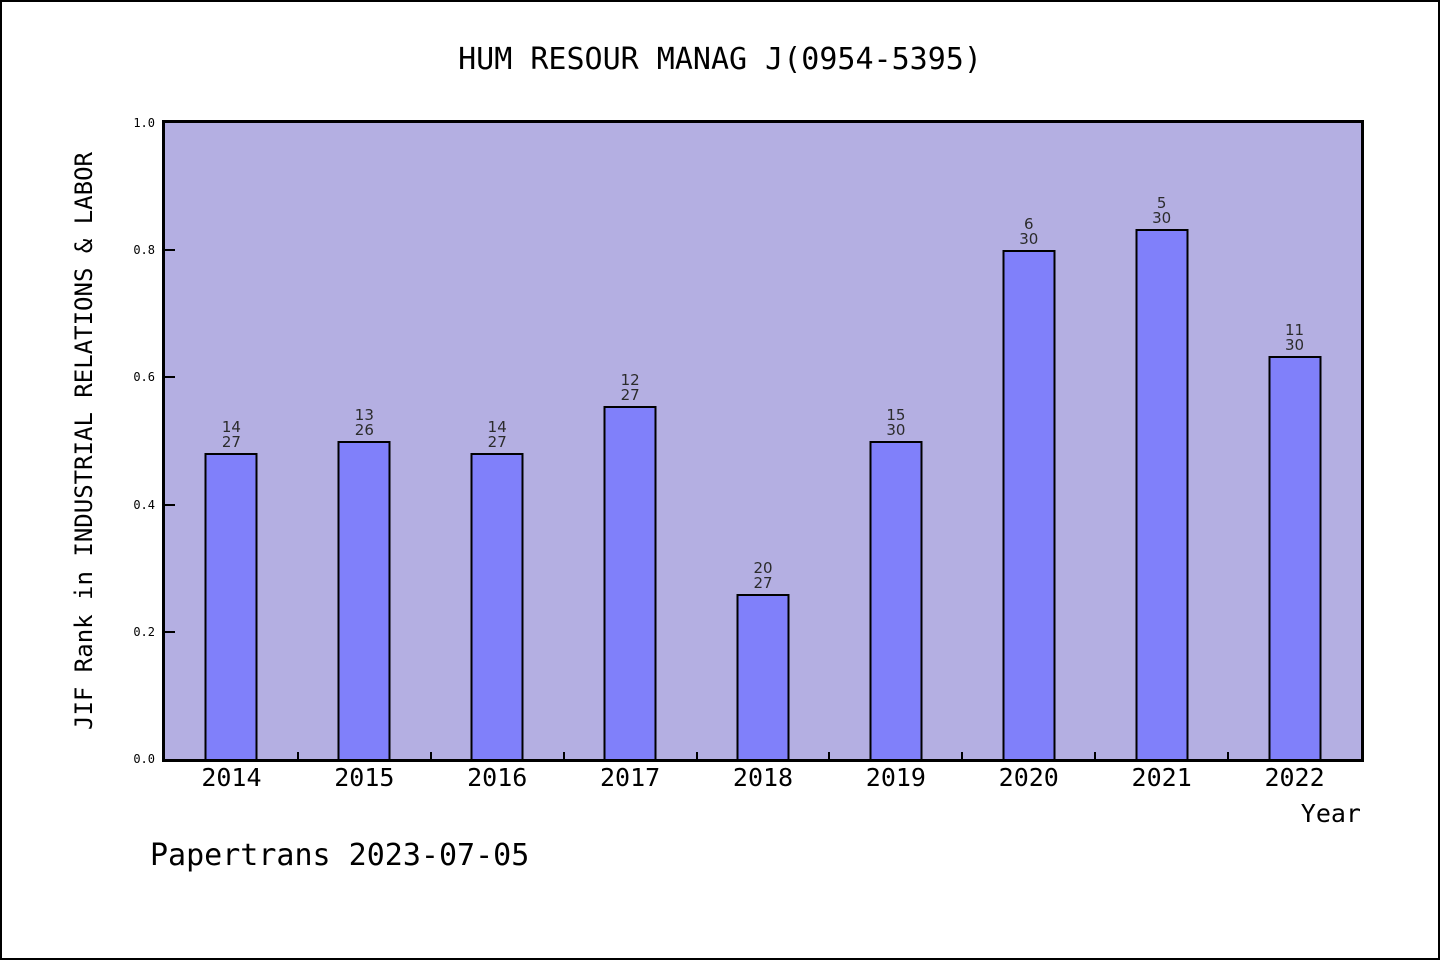  What do you see at coordinates (1330, 813) in the screenshot?
I see `x-axis-title: Year` at bounding box center [1330, 813].